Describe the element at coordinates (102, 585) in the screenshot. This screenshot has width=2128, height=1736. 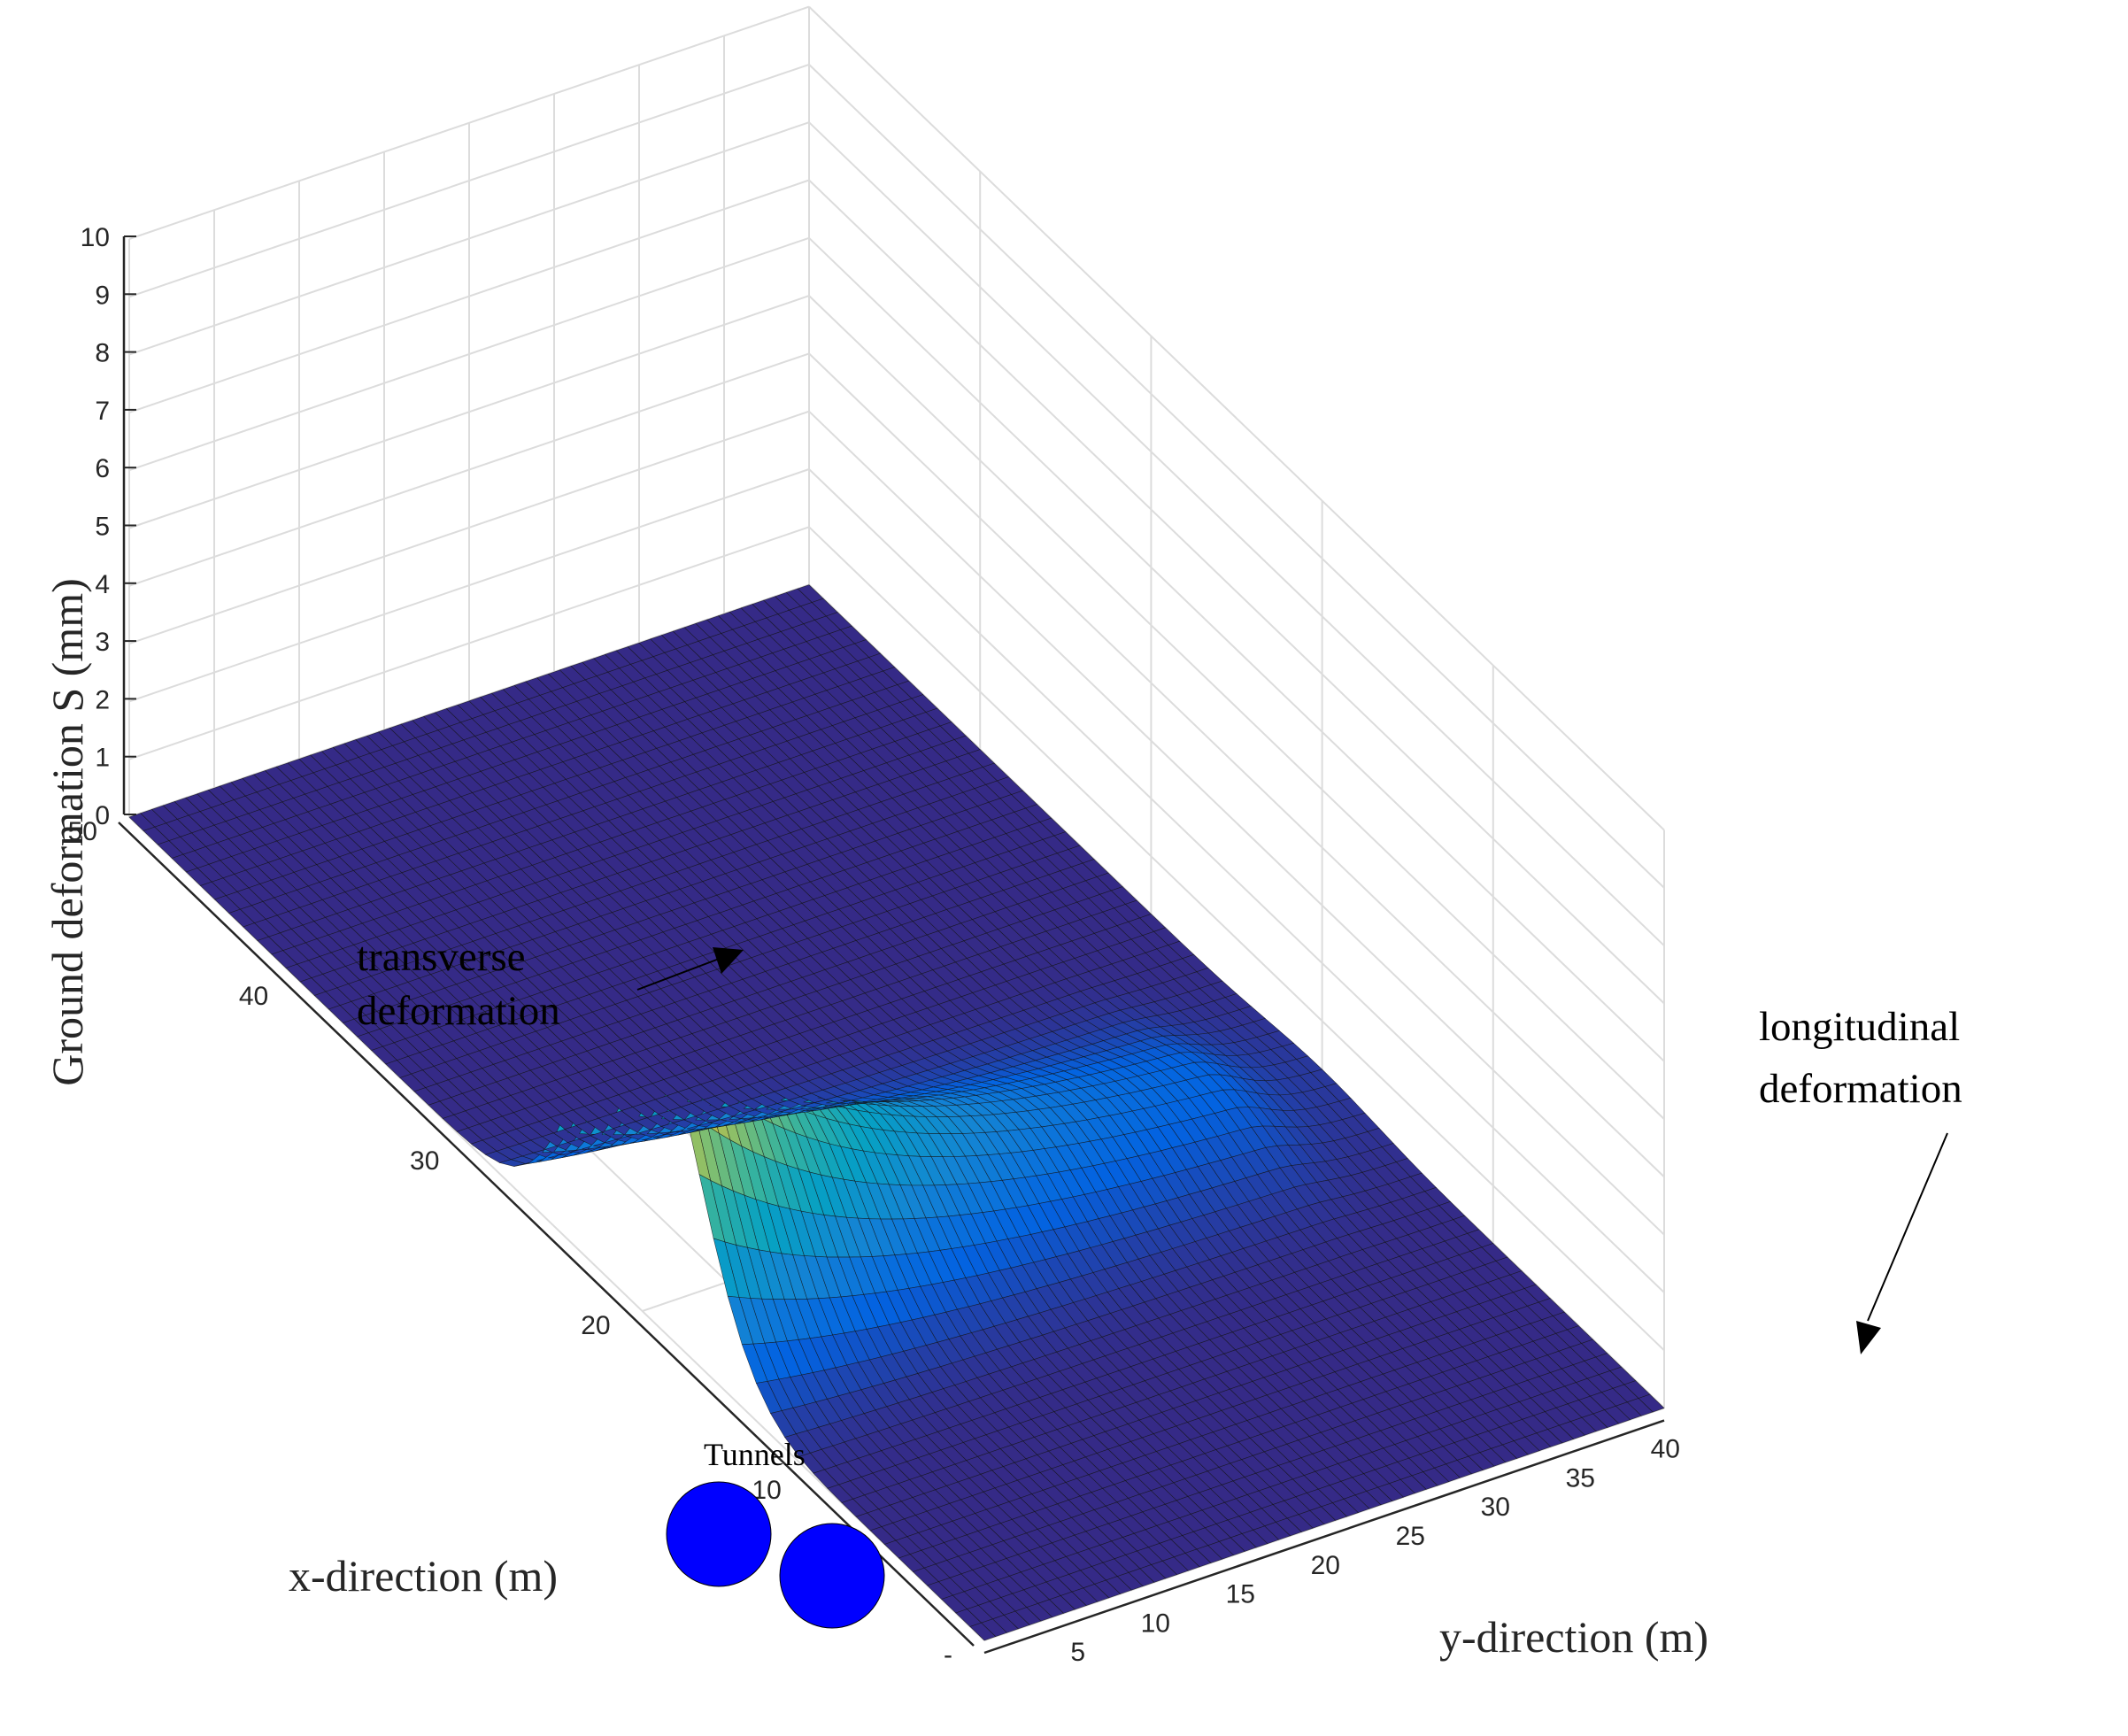
I see `z-tick-label: 4` at that location.